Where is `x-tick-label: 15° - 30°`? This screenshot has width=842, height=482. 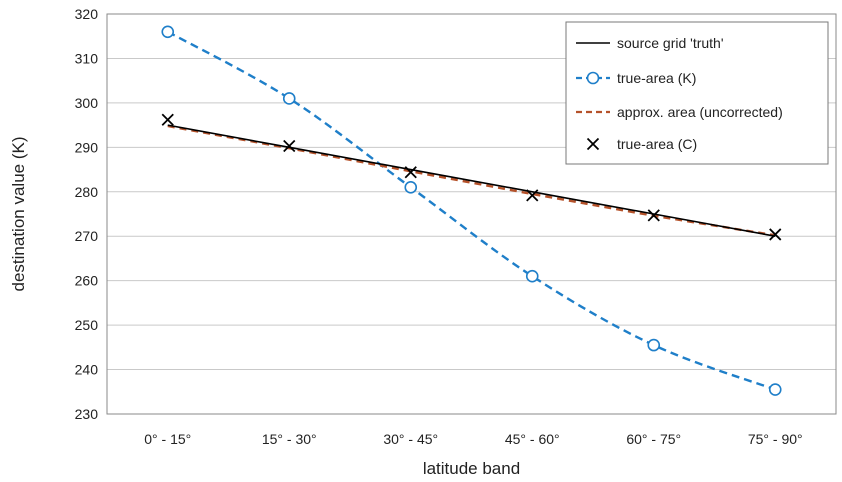 x-tick-label: 15° - 30° is located at coordinates (289, 439).